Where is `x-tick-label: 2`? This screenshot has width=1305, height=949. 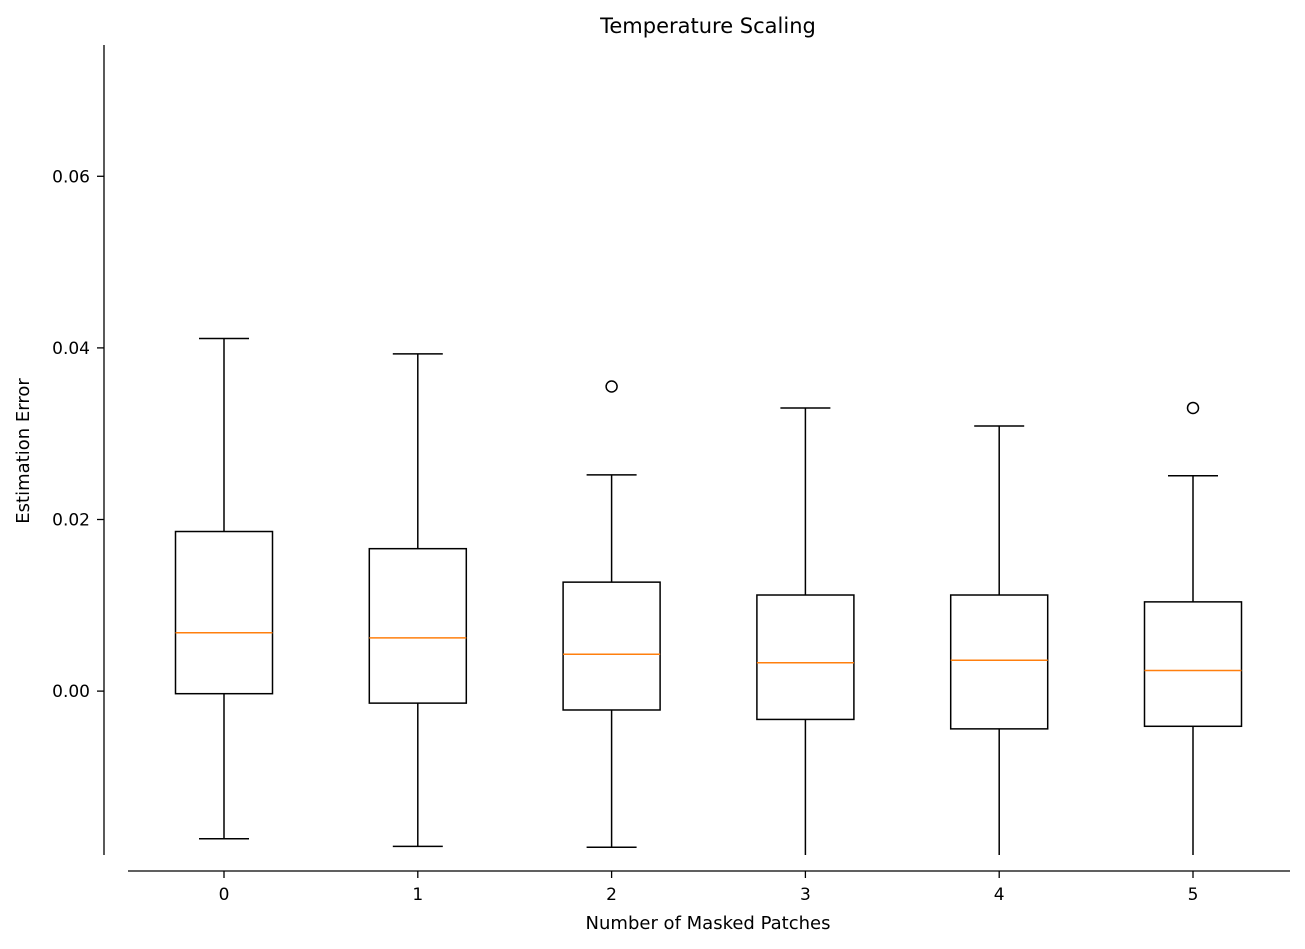
x-tick-label: 2 is located at coordinates (611, 895).